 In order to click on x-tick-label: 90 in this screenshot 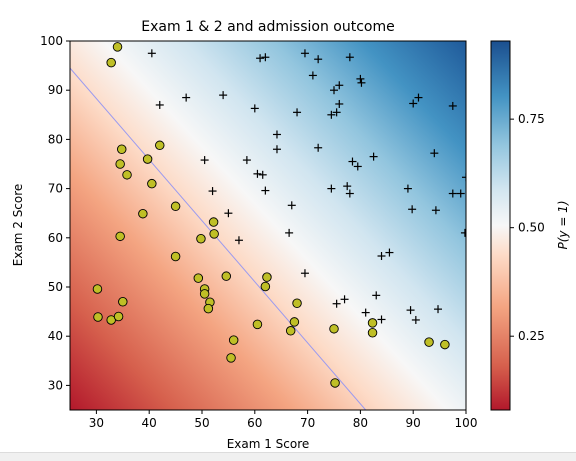, I will do `click(413, 423)`.